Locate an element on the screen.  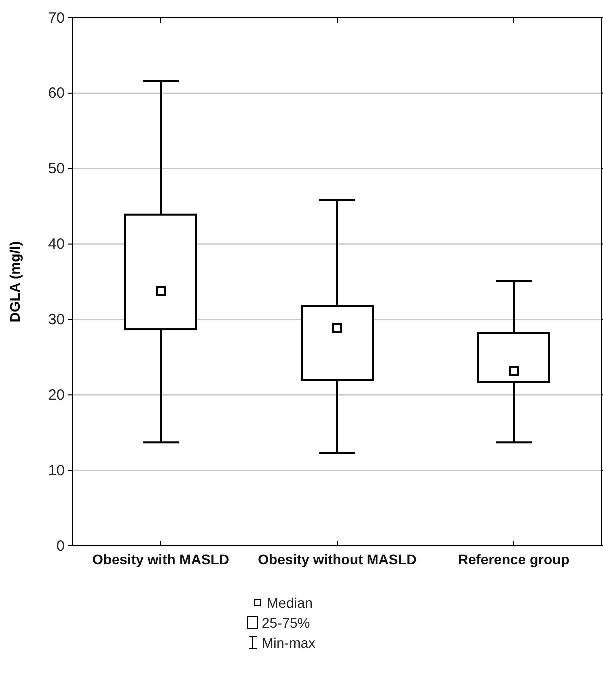
y-tick-label: 60 is located at coordinates (56, 93).